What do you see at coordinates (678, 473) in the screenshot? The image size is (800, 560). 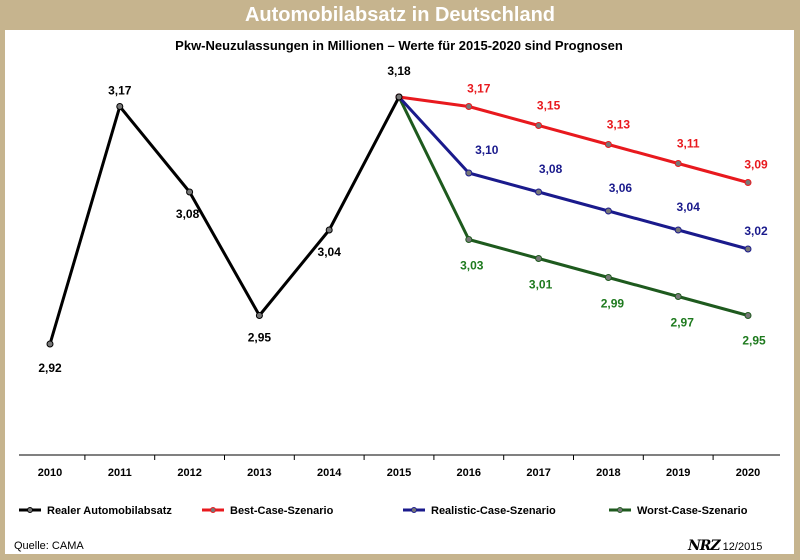 I see `x-tick-label: 2019` at bounding box center [678, 473].